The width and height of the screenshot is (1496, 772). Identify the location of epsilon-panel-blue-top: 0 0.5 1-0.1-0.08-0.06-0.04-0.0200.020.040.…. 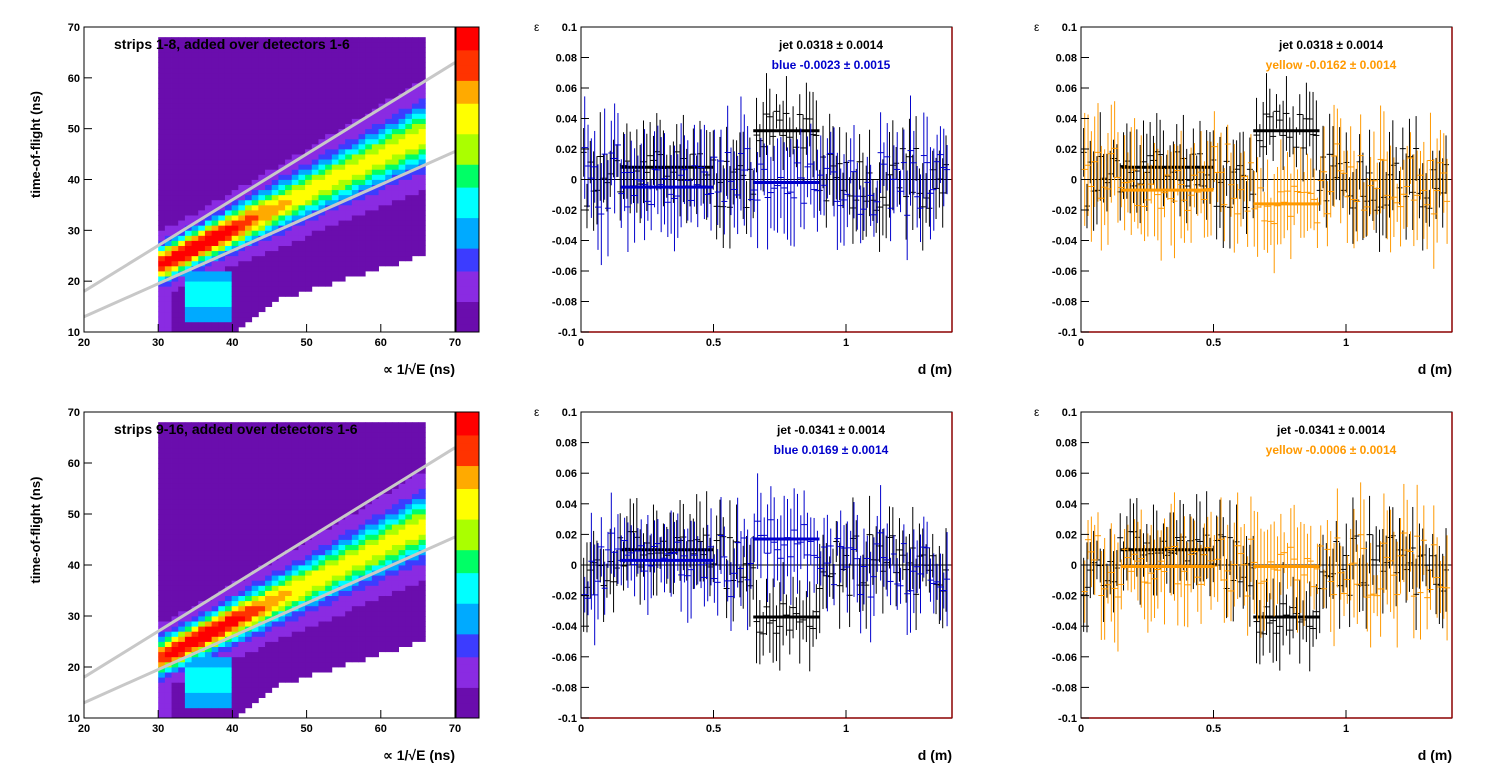
(743, 198).